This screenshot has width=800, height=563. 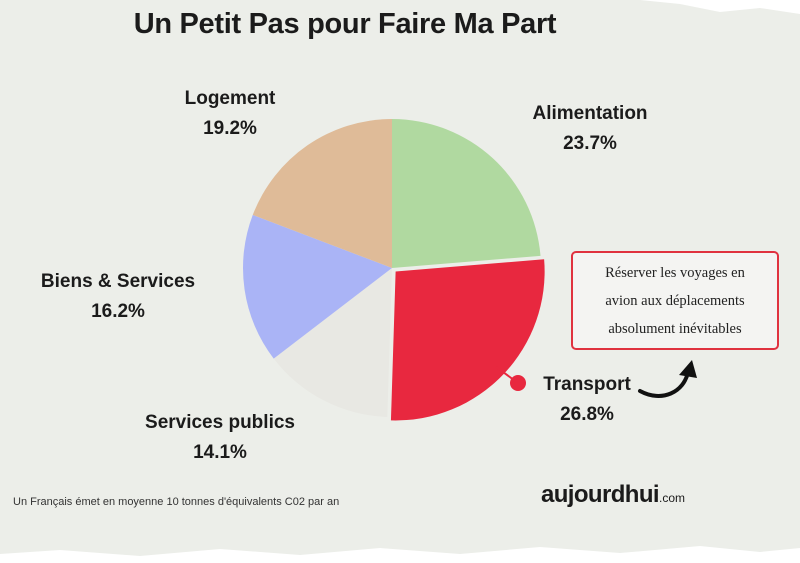 I want to click on label-transport-name: Transport, so click(x=587, y=384).